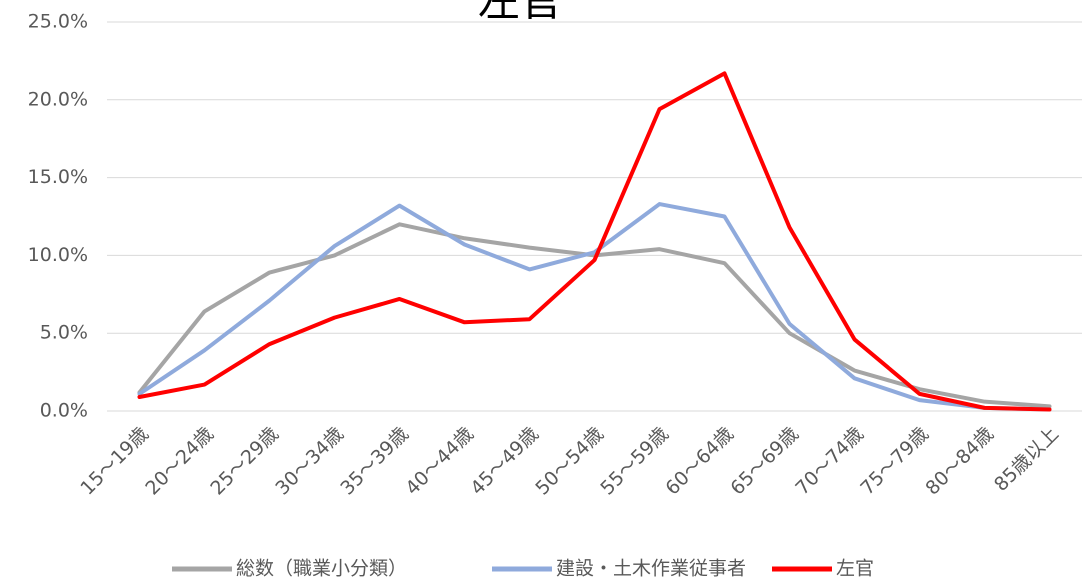 The width and height of the screenshot is (1090, 582). Describe the element at coordinates (520, 13) in the screenshot. I see `chart-title: 左官` at that location.